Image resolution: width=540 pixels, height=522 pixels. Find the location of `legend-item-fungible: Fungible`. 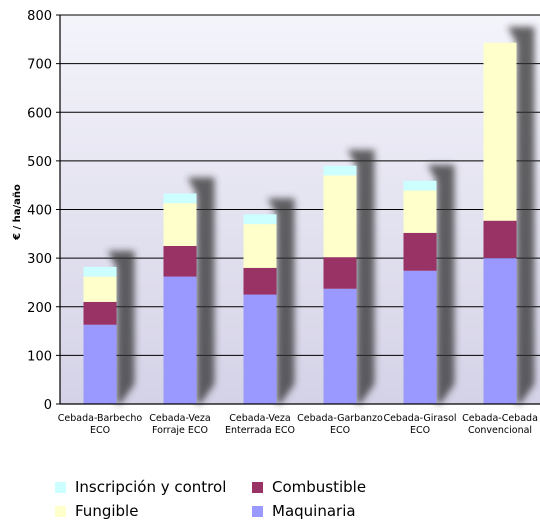

legend-item-fungible: Fungible is located at coordinates (96, 511).